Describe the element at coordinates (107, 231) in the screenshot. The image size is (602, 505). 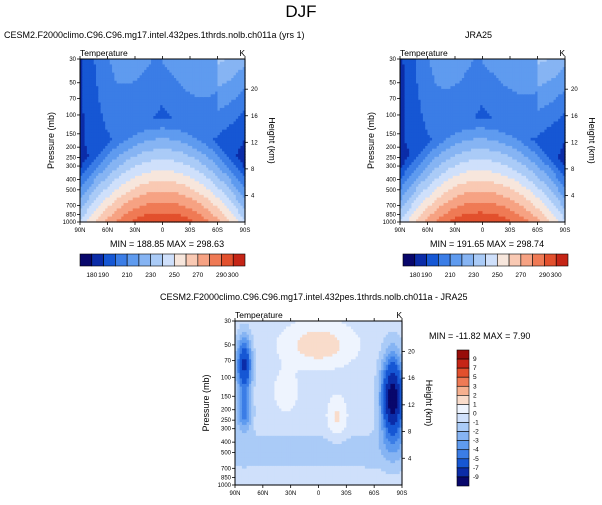
I see `model-xtick-label: 60N` at that location.